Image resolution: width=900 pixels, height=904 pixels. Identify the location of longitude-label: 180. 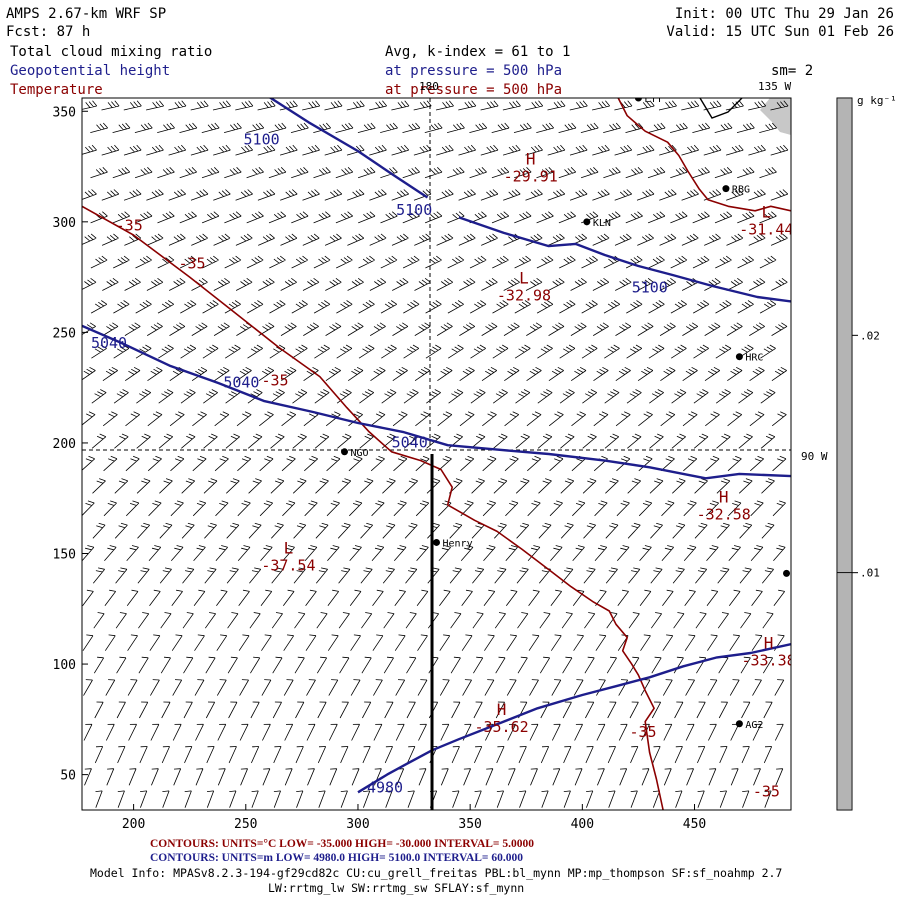
(429, 86).